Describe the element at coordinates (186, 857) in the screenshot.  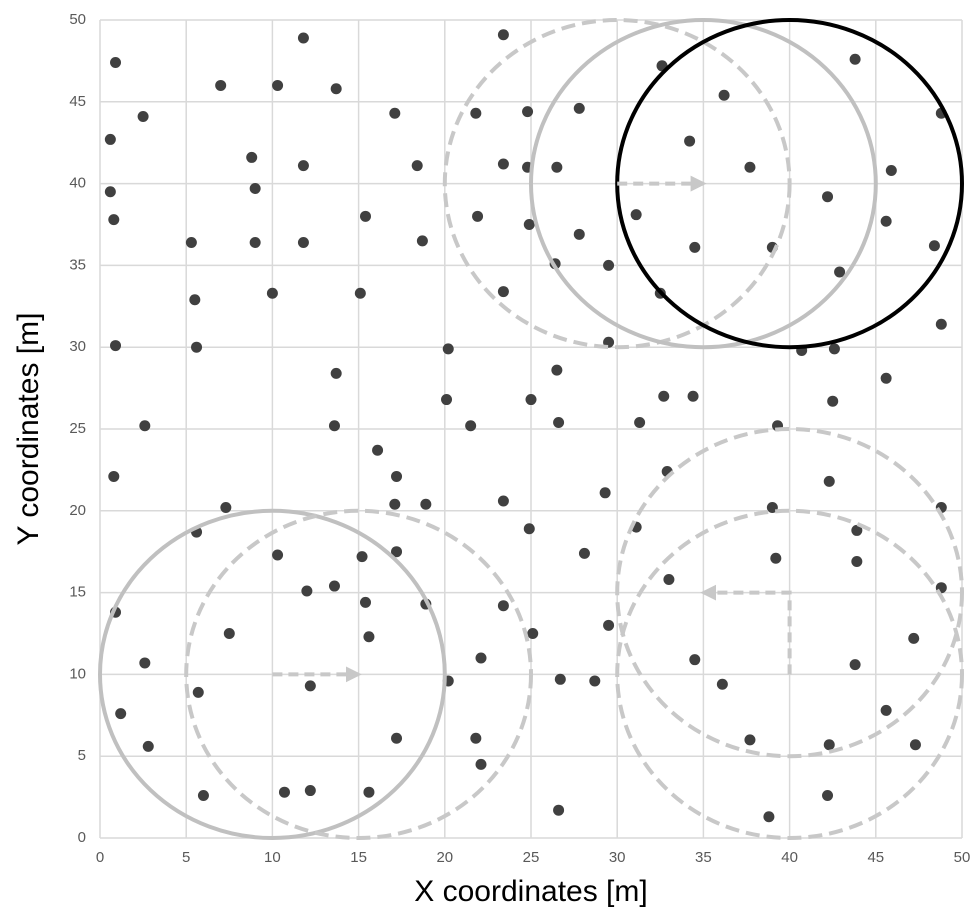
I see `x-tick-label: 5` at that location.